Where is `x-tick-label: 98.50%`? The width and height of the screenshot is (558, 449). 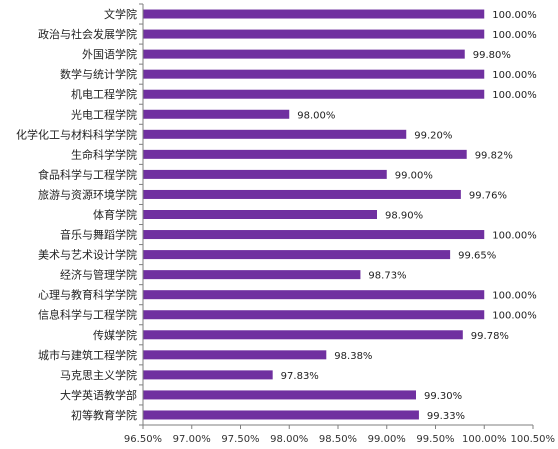 x-tick-label: 98.50% is located at coordinates (338, 439).